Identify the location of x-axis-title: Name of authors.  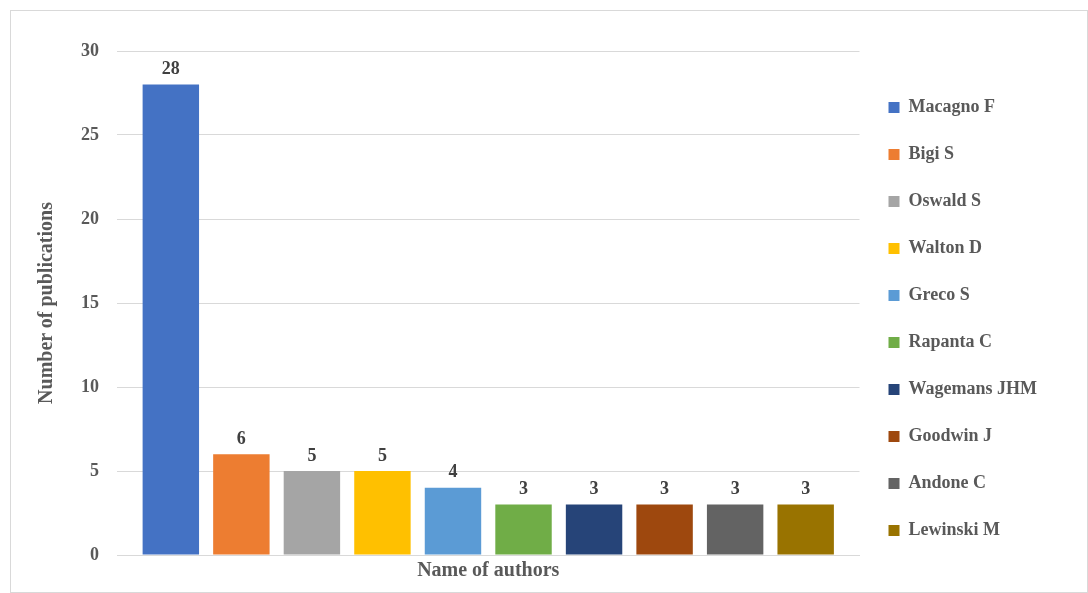
(488, 569).